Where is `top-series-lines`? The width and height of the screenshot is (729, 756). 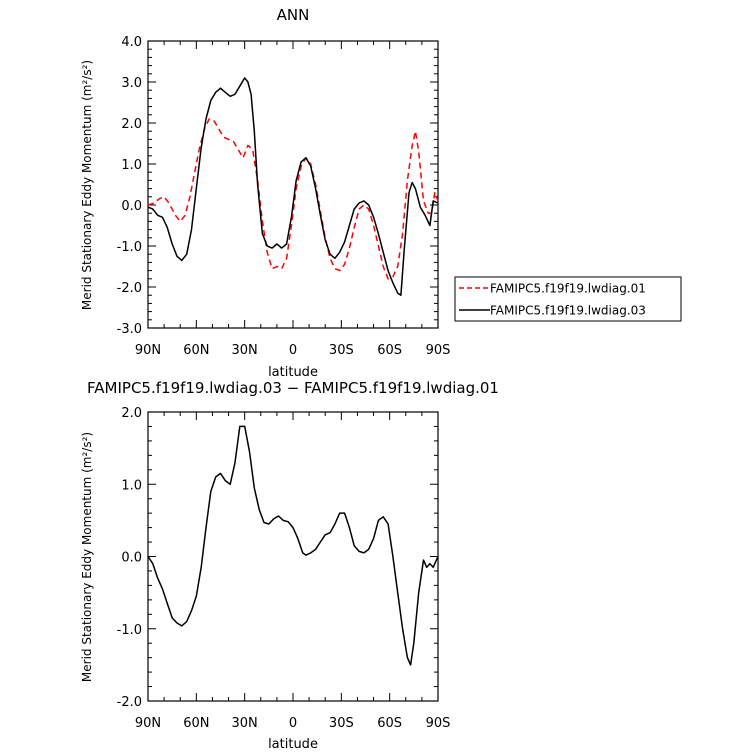
top-series-lines is located at coordinates (293, 186).